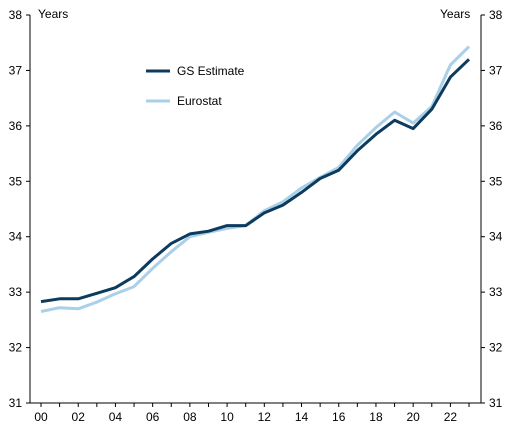 The width and height of the screenshot is (512, 433). Describe the element at coordinates (153, 417) in the screenshot. I see `x-tick-label: 06` at that location.